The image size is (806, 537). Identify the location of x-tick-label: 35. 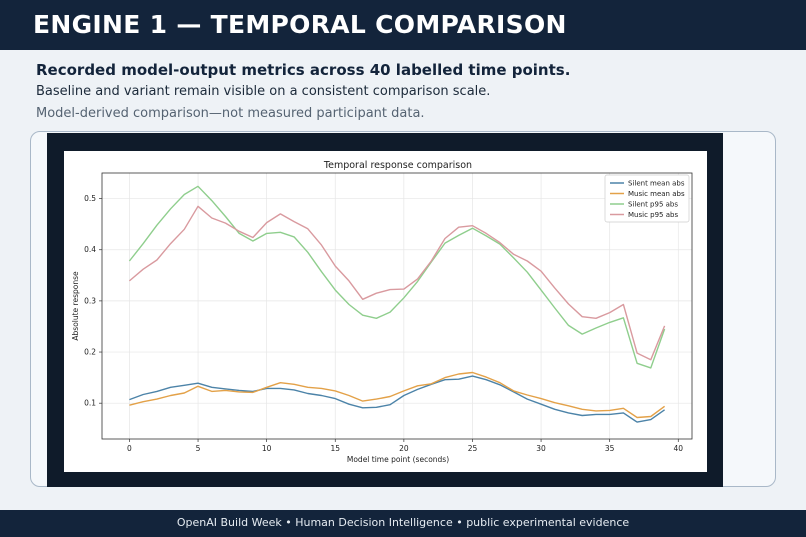
(610, 448).